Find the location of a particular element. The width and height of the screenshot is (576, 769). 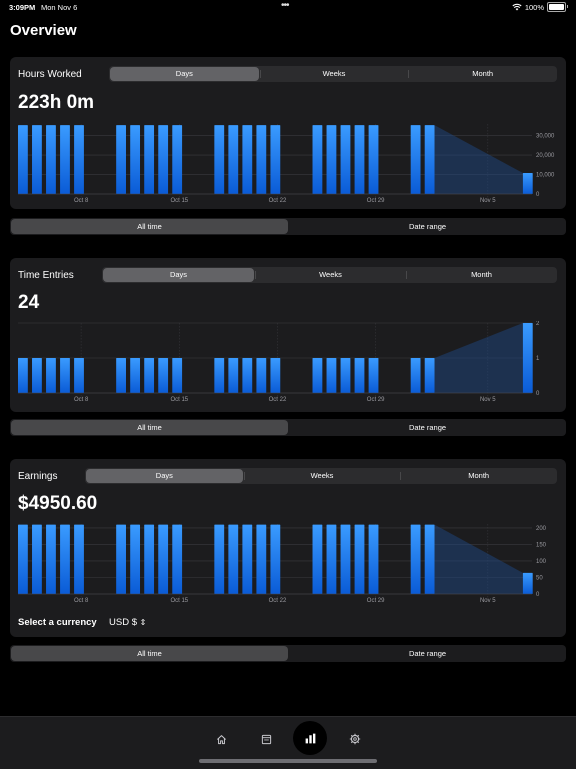

home-icon is located at coordinates (221, 739).